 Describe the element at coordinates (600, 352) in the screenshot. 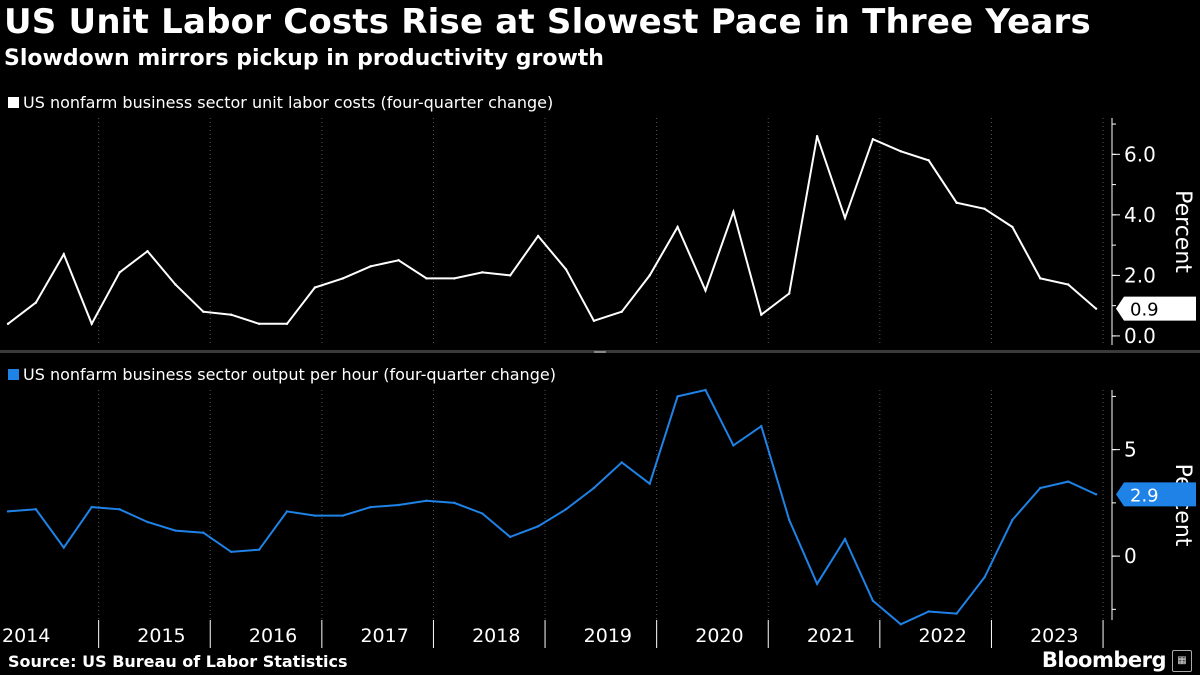

I see `divider-grip-handle` at that location.